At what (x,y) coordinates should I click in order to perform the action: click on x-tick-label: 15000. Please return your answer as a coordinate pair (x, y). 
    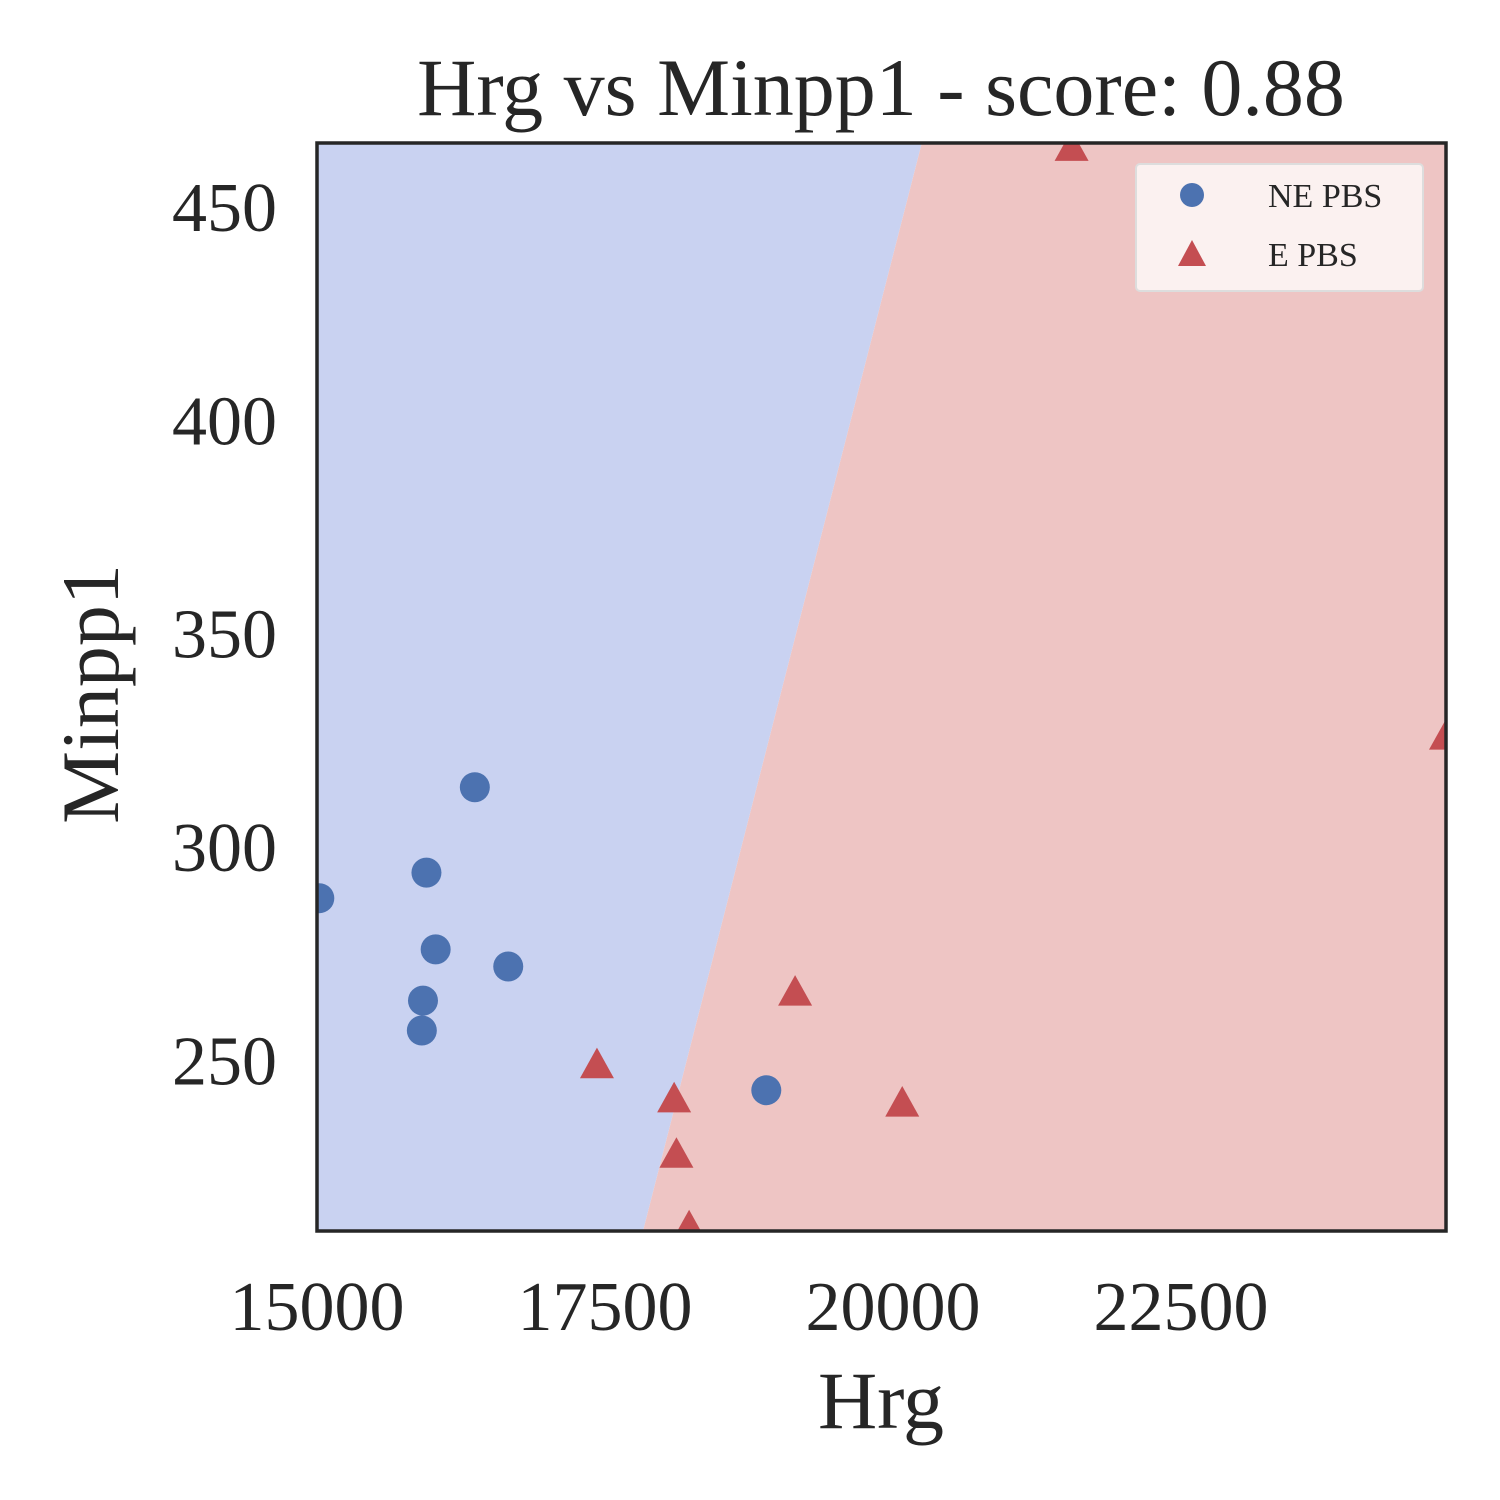
    Looking at the image, I should click on (317, 1307).